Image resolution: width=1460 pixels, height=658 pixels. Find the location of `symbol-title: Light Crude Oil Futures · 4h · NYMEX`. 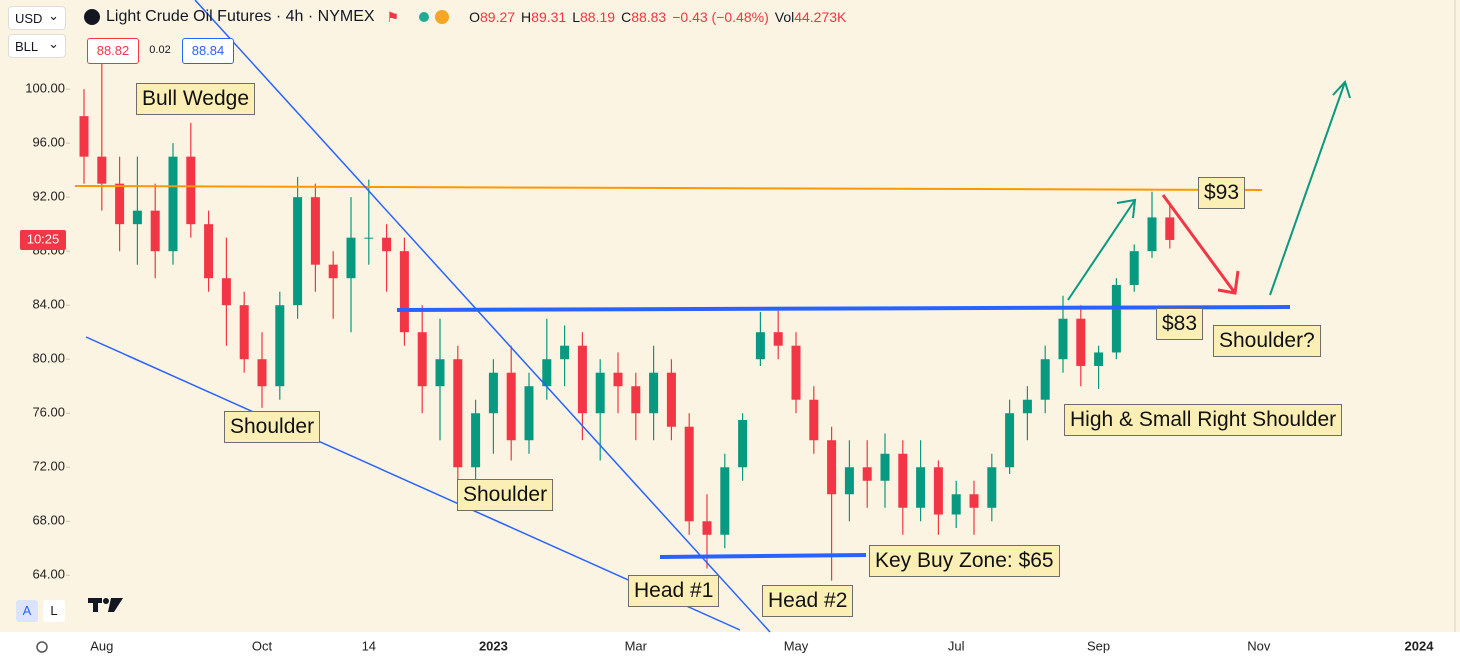

symbol-title: Light Crude Oil Futures · 4h · NYMEX is located at coordinates (240, 16).